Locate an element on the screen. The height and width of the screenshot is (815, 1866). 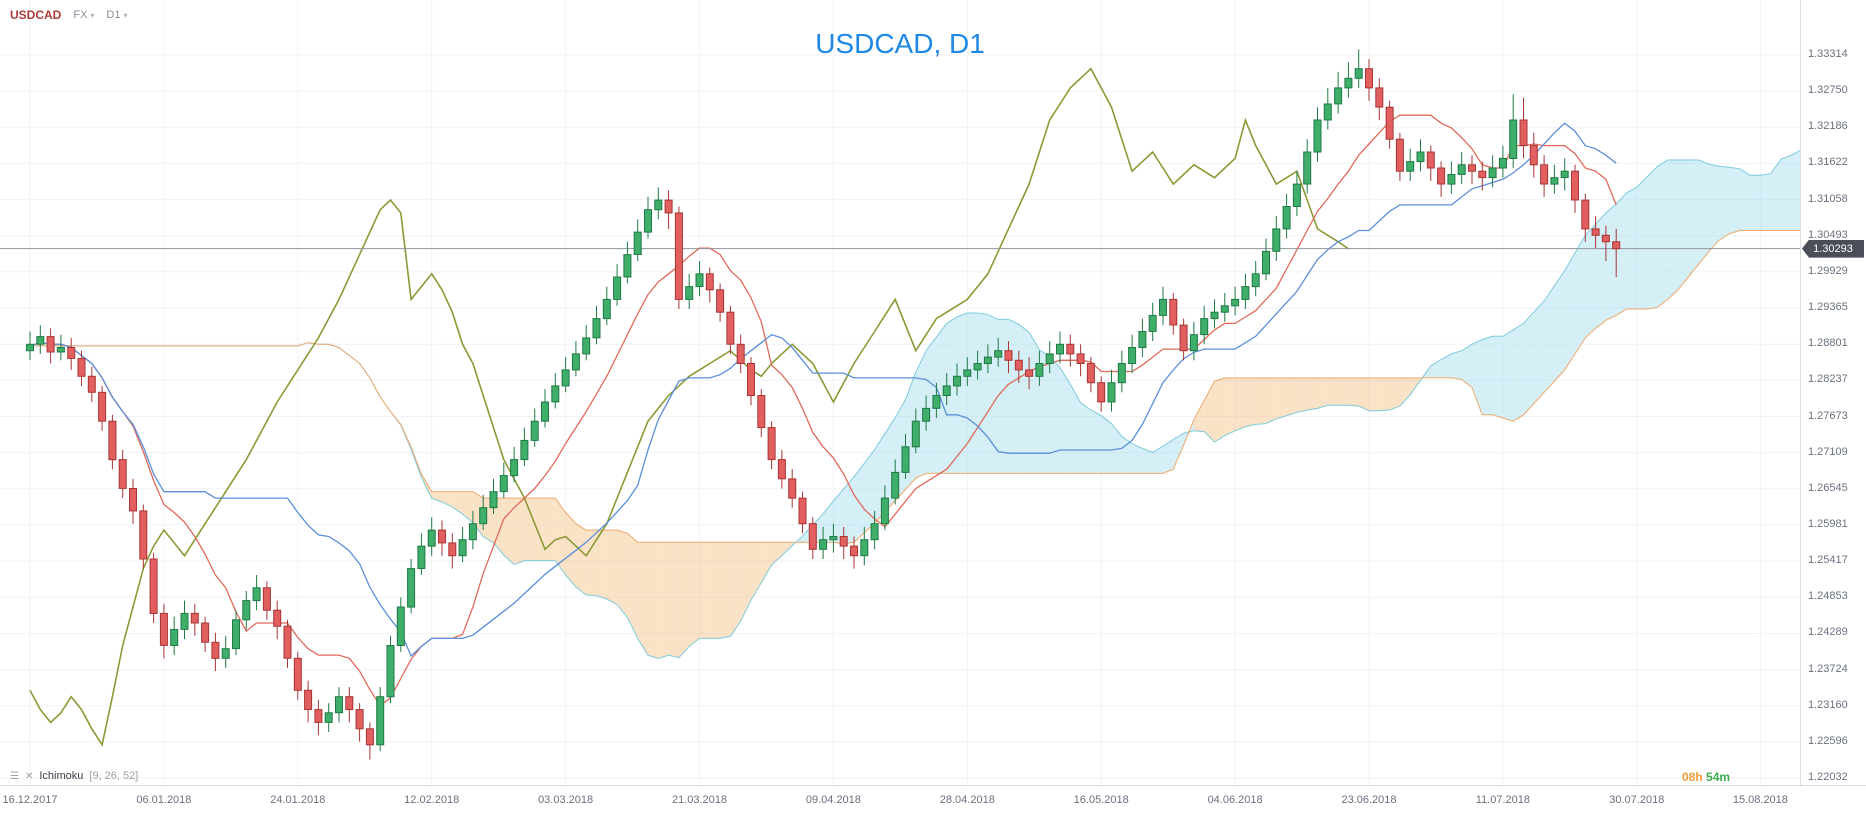
indicator-params: [9, 26, 52] is located at coordinates (114, 776).